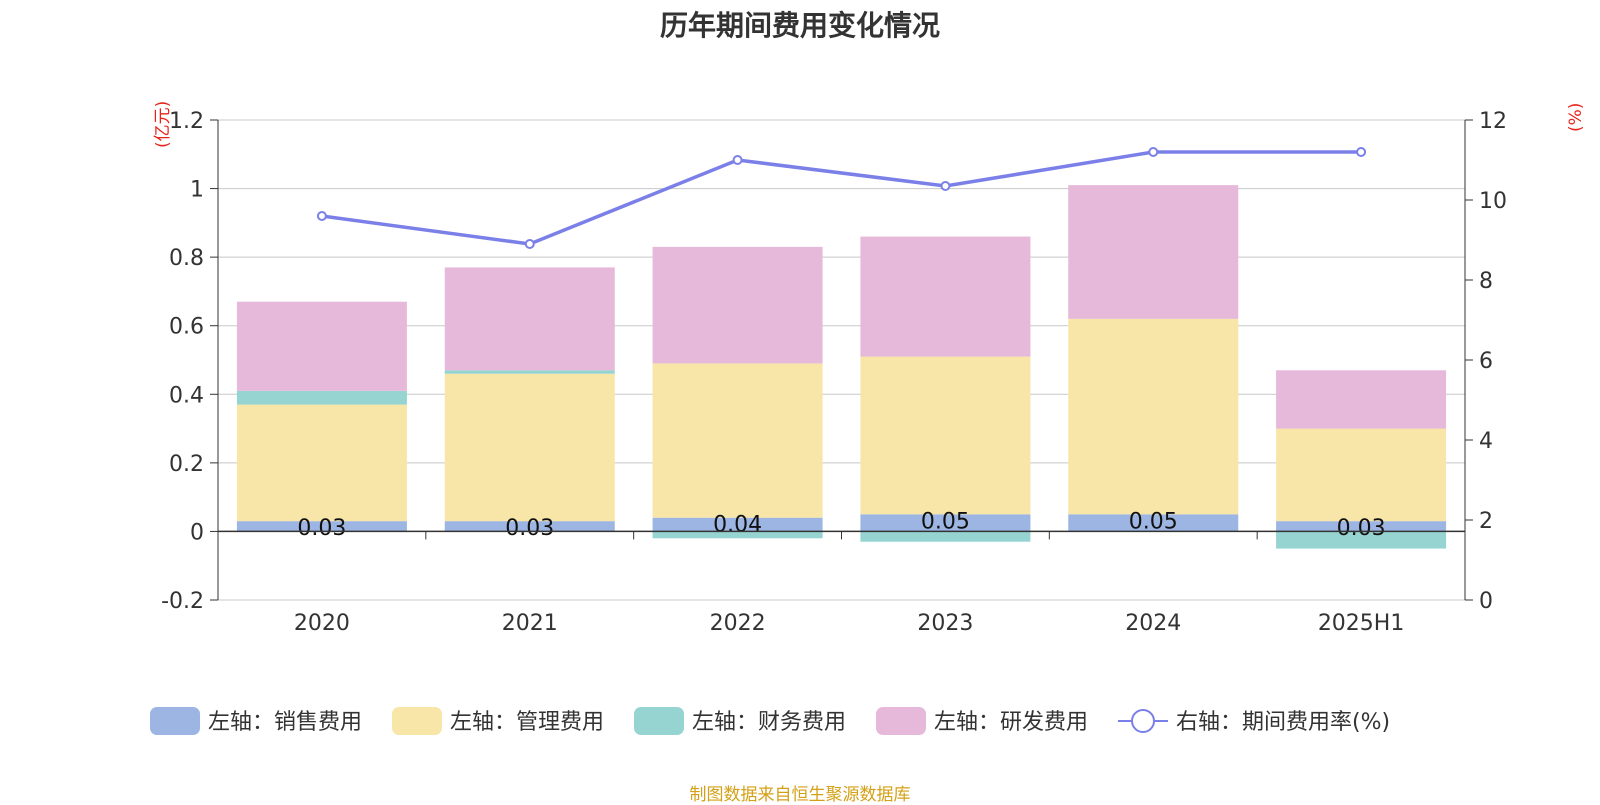 The width and height of the screenshot is (1600, 805). I want to click on x-axis-category-label: 2024, so click(1153, 623).